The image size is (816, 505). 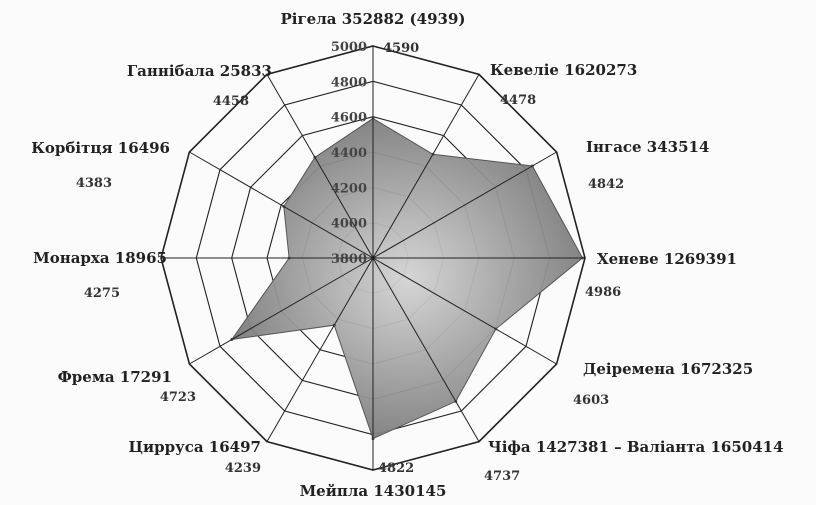 I want to click on r-tick-label: 3800, so click(x=349, y=259).